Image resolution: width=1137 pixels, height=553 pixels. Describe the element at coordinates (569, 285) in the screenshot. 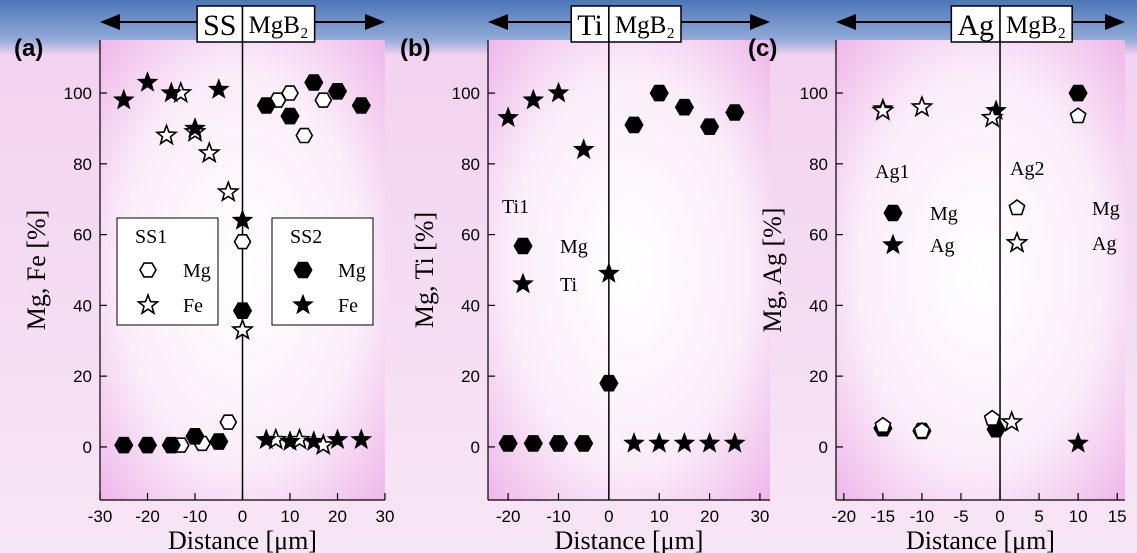

I see `legend-label: Ti` at that location.